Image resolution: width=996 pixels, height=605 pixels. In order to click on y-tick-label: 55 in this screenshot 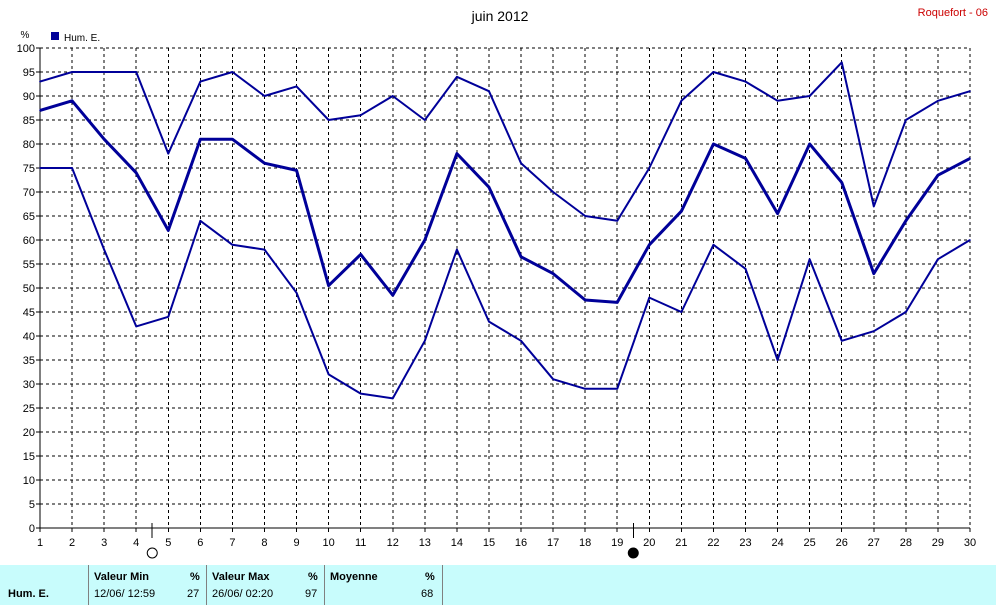, I will do `click(29, 265)`.